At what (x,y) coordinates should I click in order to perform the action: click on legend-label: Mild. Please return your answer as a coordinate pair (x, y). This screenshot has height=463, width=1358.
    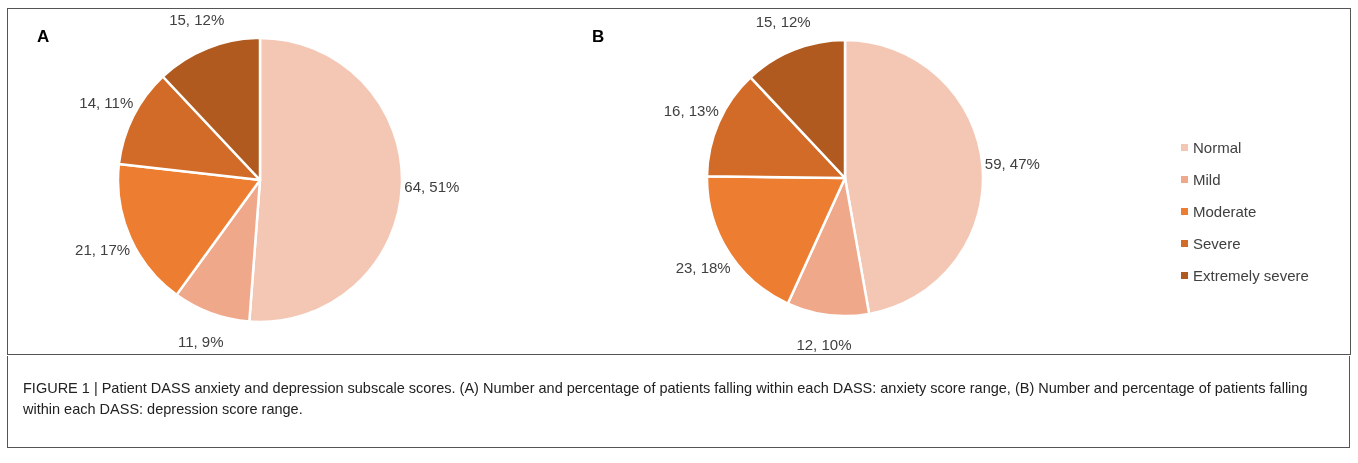
    Looking at the image, I should click on (1207, 180).